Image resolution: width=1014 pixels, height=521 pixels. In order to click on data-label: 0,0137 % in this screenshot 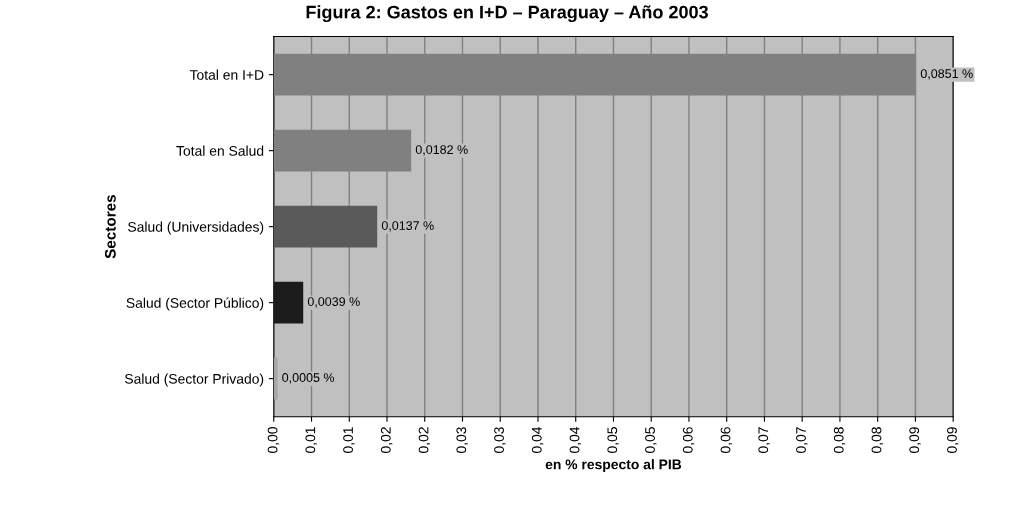, I will do `click(407, 226)`.